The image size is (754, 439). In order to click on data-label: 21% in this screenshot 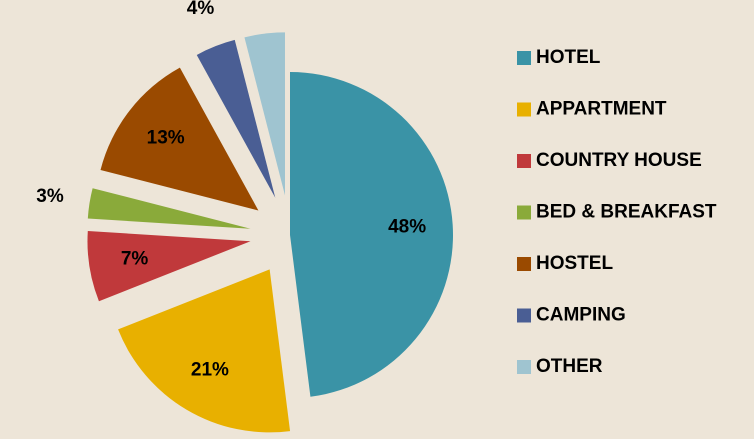, I will do `click(210, 369)`.